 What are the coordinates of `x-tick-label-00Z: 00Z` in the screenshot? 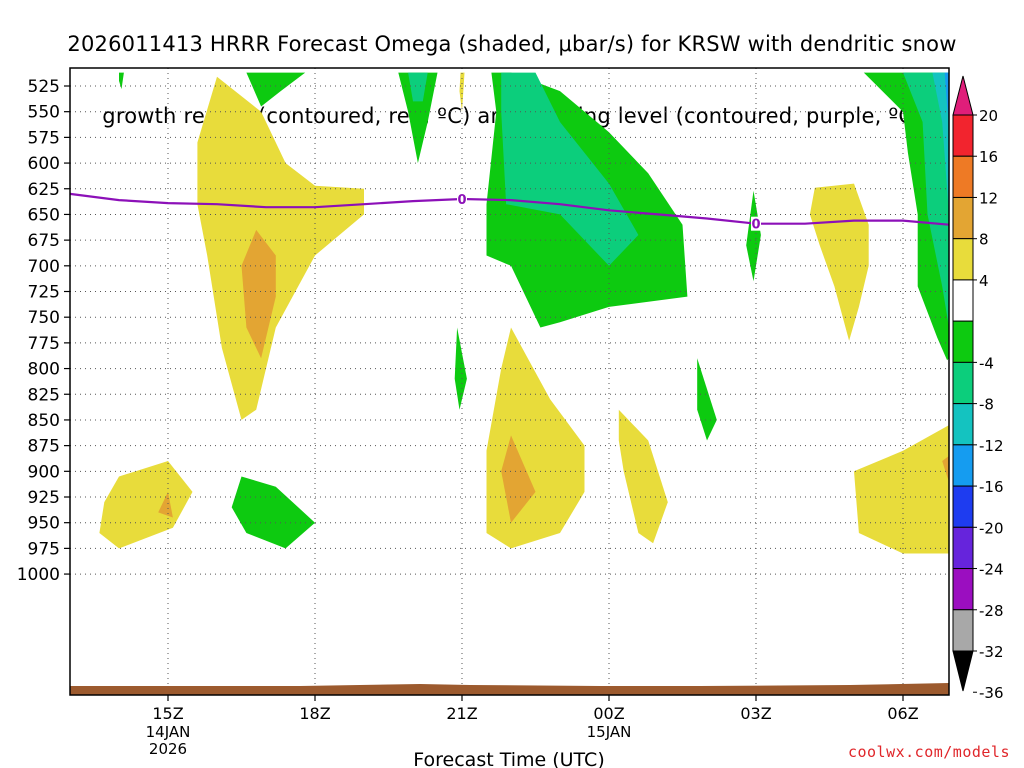 It's located at (608, 713).